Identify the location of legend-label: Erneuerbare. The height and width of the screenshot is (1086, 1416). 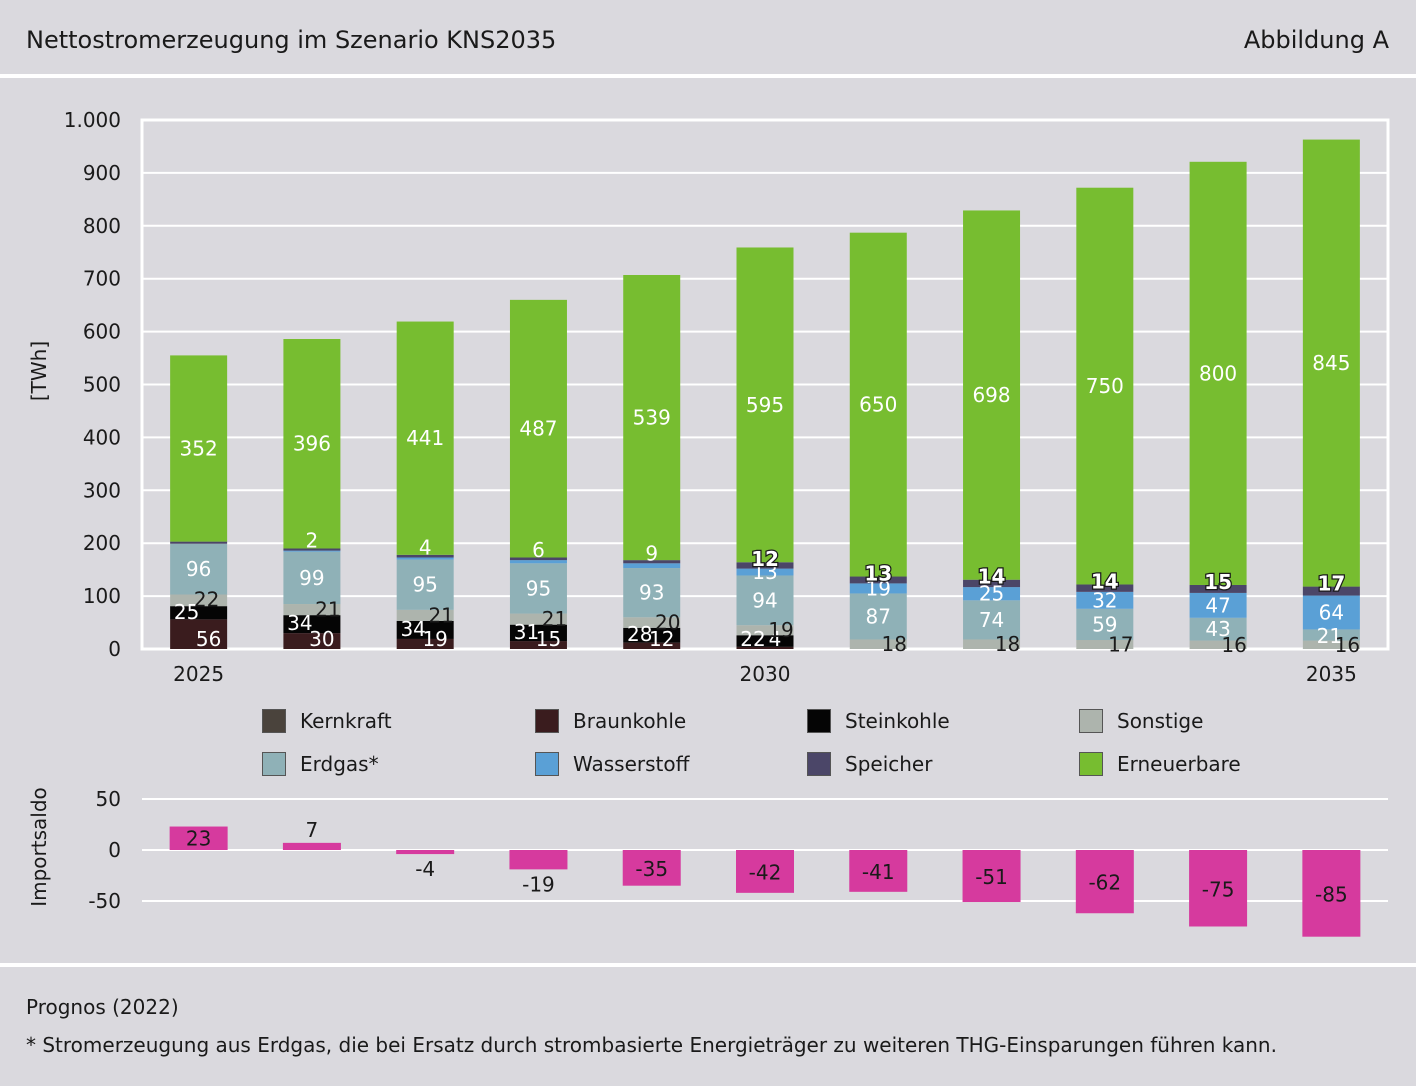
(1179, 764).